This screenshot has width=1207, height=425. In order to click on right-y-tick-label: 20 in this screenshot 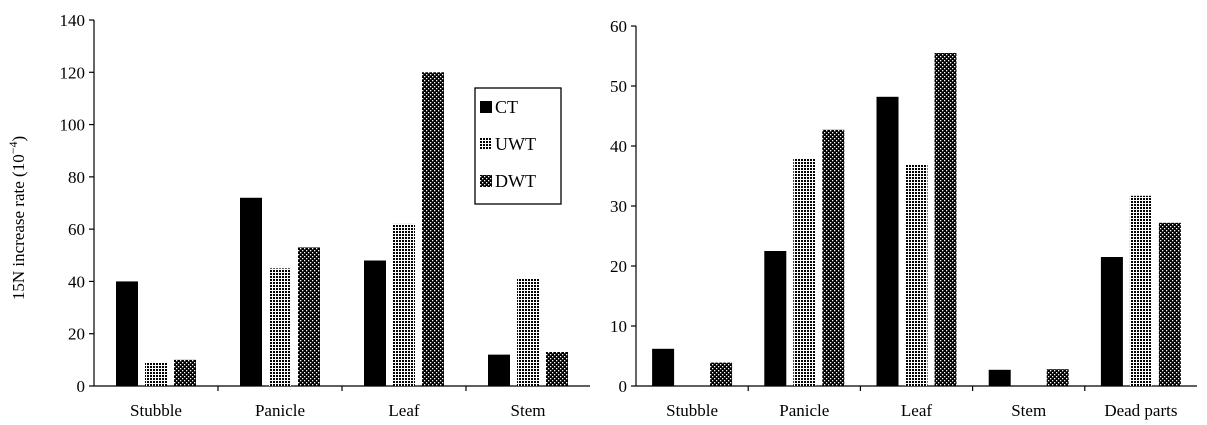, I will do `click(618, 266)`.